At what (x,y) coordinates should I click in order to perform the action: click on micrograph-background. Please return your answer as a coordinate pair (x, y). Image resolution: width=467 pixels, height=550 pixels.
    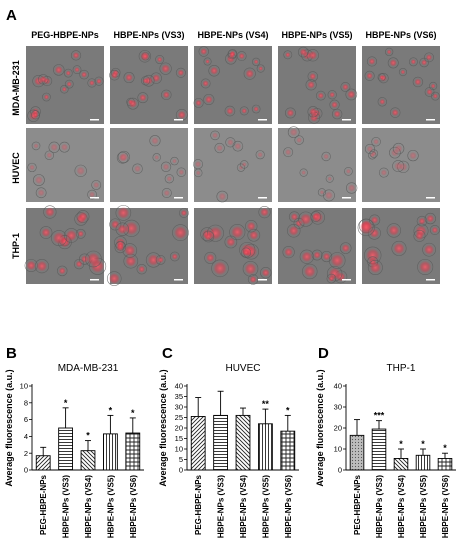
    Looking at the image, I should click on (317, 165).